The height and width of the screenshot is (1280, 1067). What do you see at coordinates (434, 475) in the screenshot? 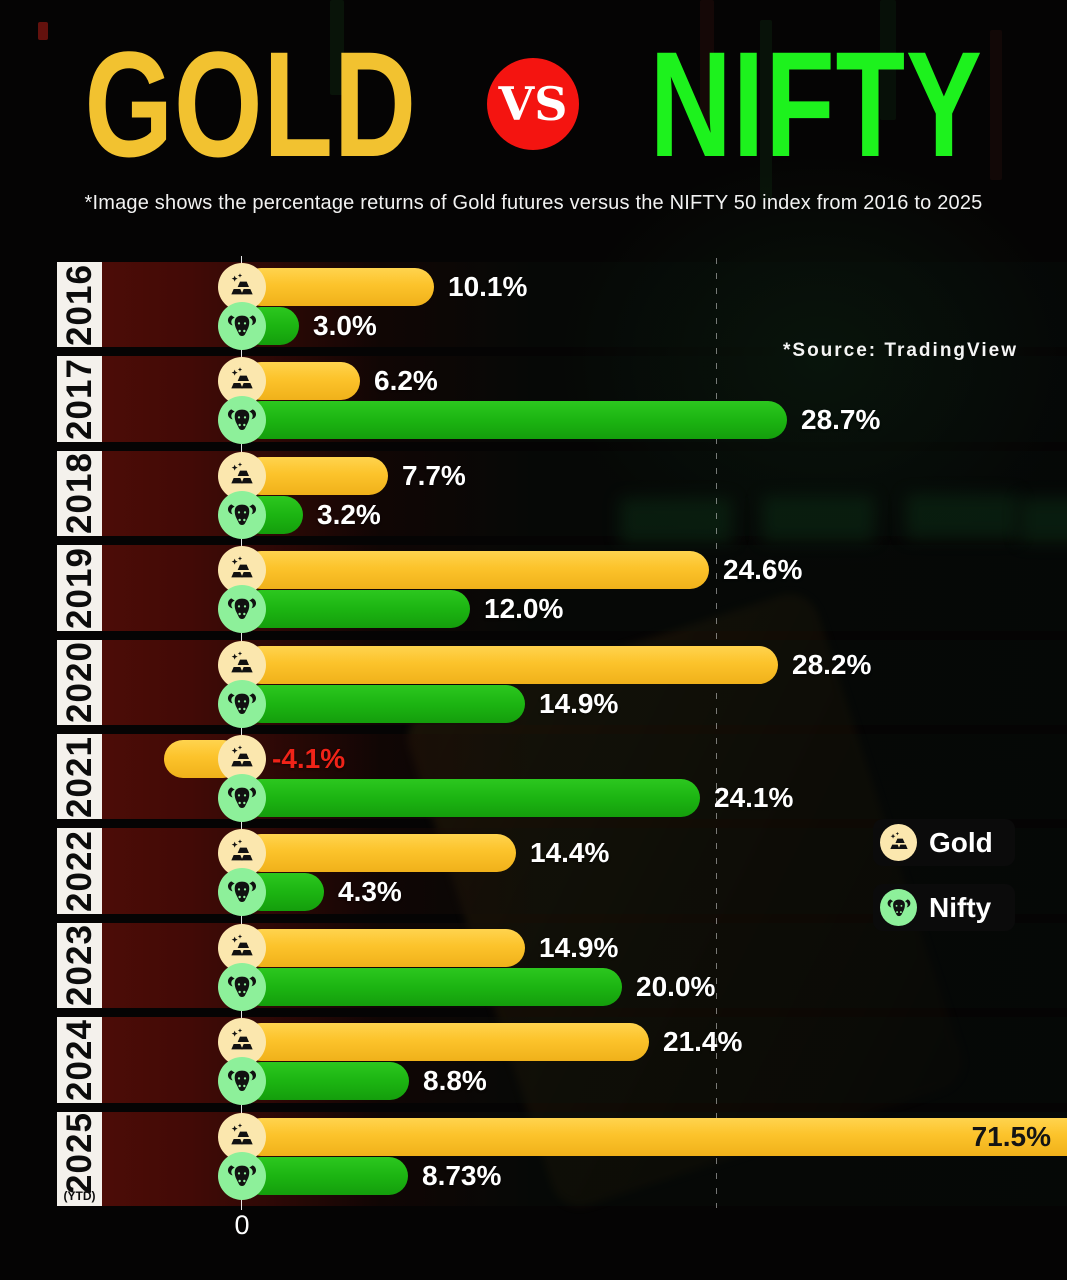
I see `gold-value-label: 7.7%` at bounding box center [434, 475].